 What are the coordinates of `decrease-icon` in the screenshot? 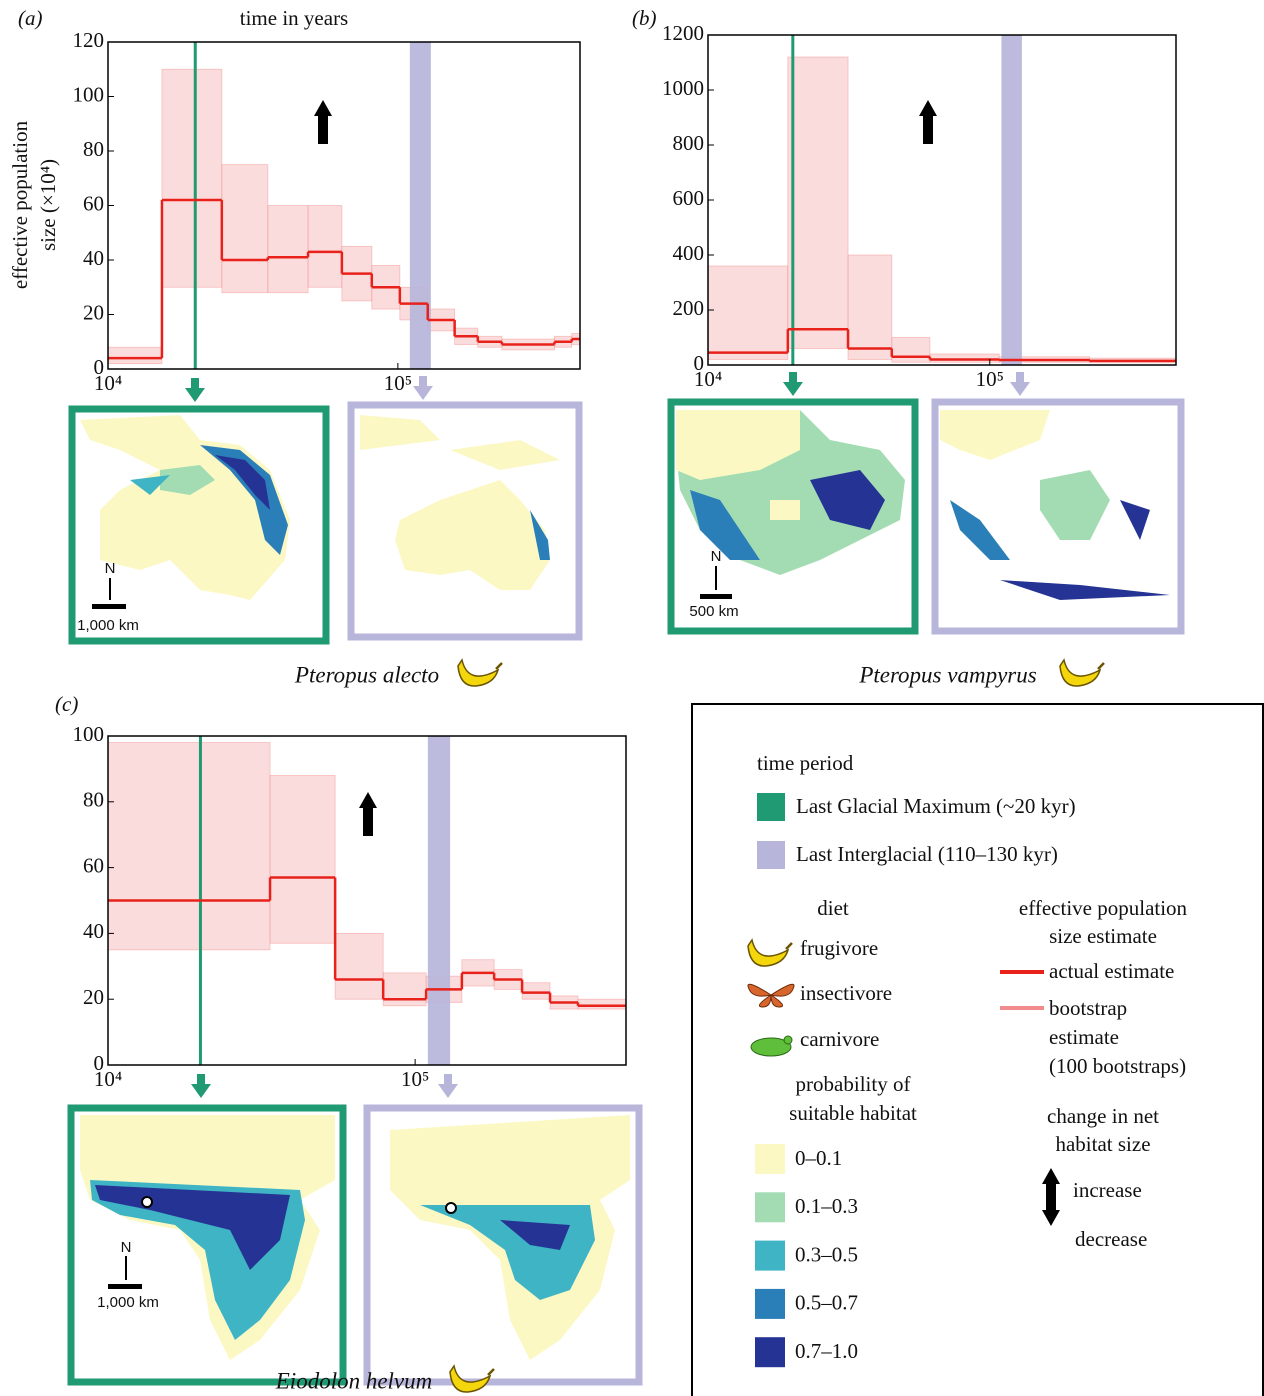 It's located at (1051, 1204).